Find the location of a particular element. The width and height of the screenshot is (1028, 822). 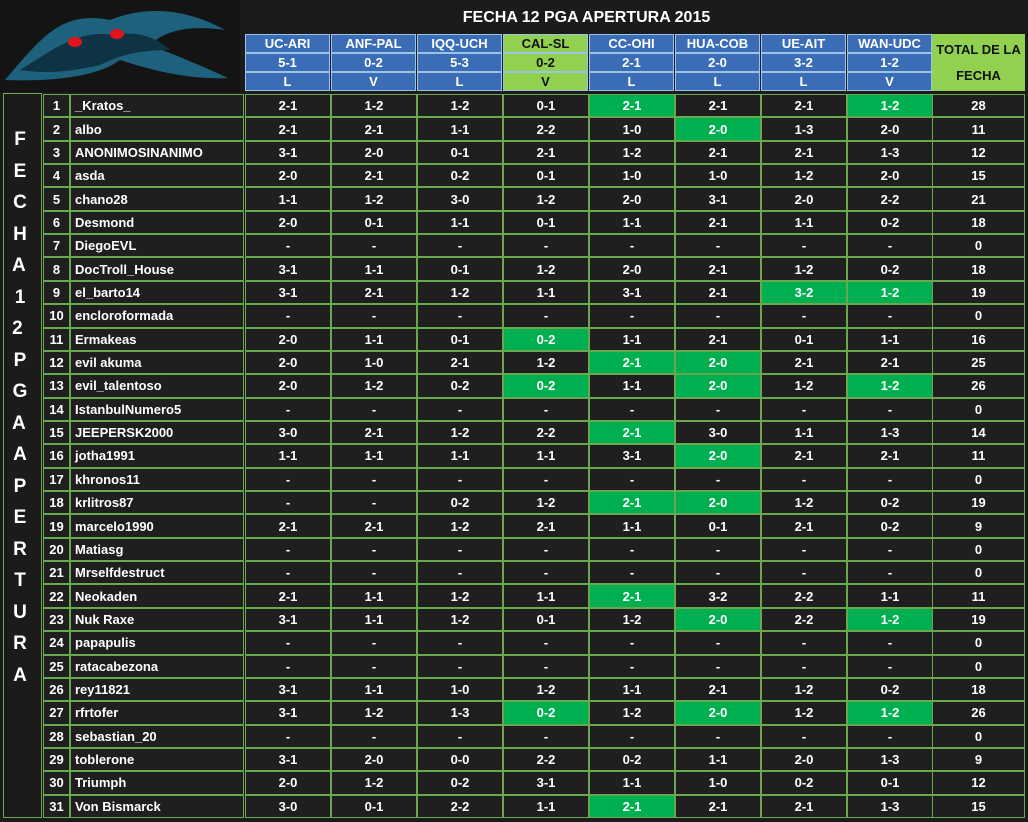

row-number: 25 is located at coordinates (56, 666).